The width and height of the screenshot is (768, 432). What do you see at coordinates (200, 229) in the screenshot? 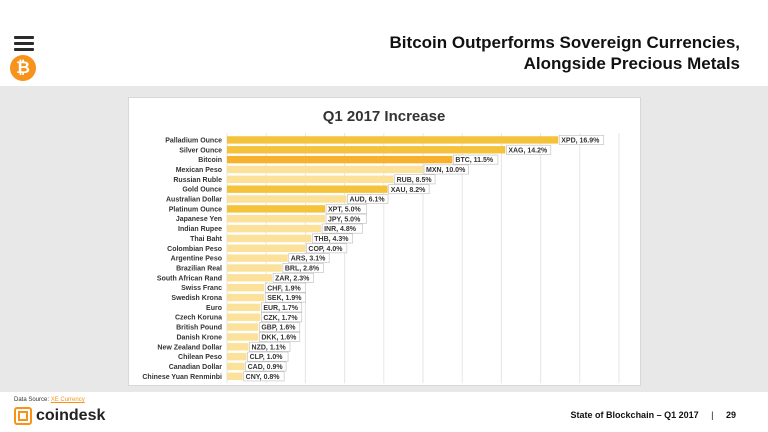
I see `category-label: Indian Rupee` at bounding box center [200, 229].